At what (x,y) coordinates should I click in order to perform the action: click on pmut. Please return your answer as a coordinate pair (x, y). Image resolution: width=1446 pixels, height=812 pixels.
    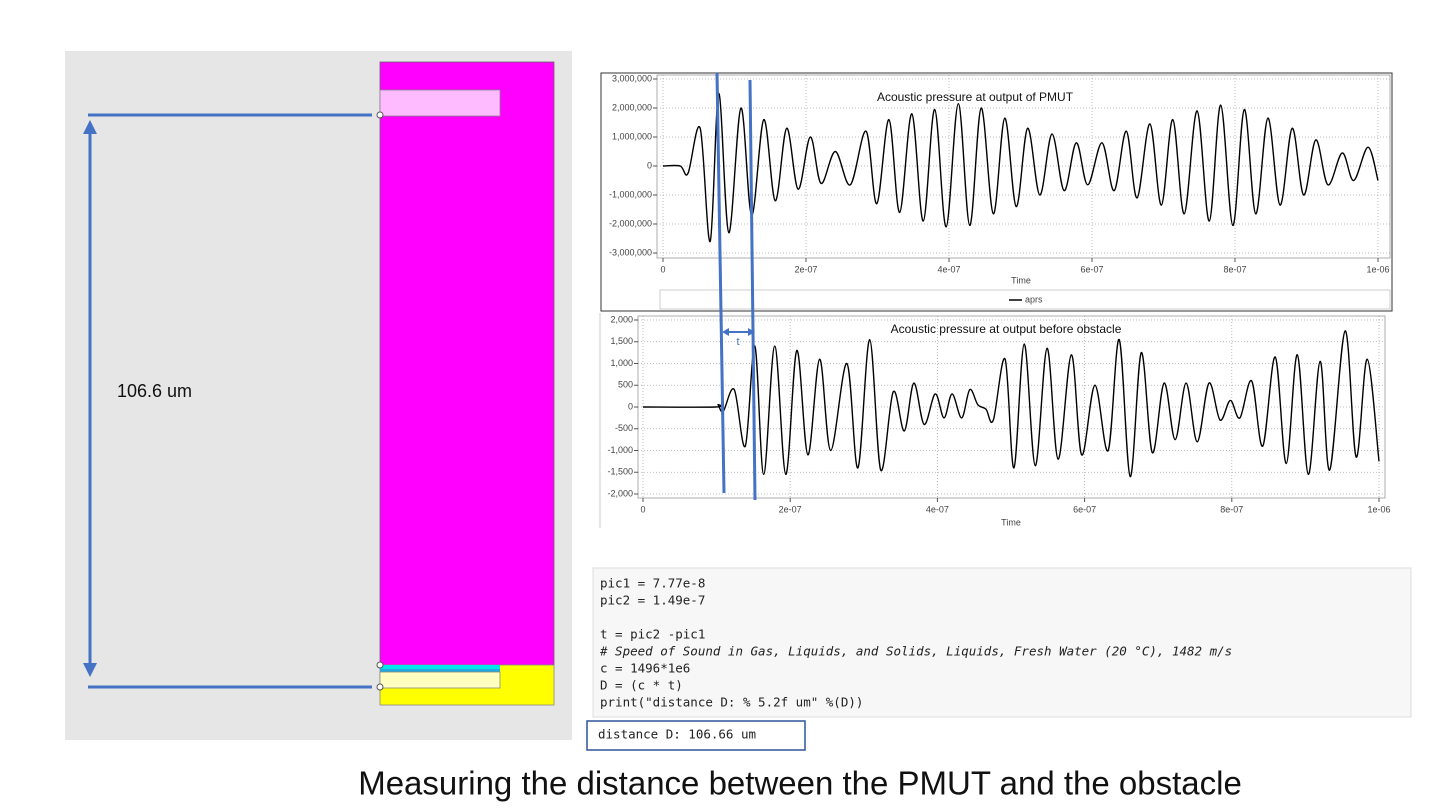
    Looking at the image, I should click on (440, 103).